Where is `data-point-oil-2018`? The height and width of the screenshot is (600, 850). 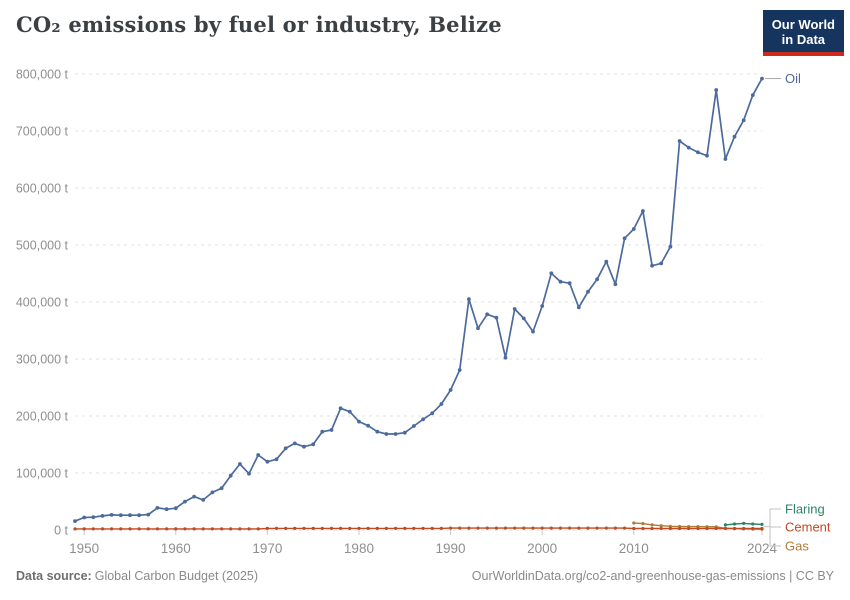 data-point-oil-2018 is located at coordinates (707, 155).